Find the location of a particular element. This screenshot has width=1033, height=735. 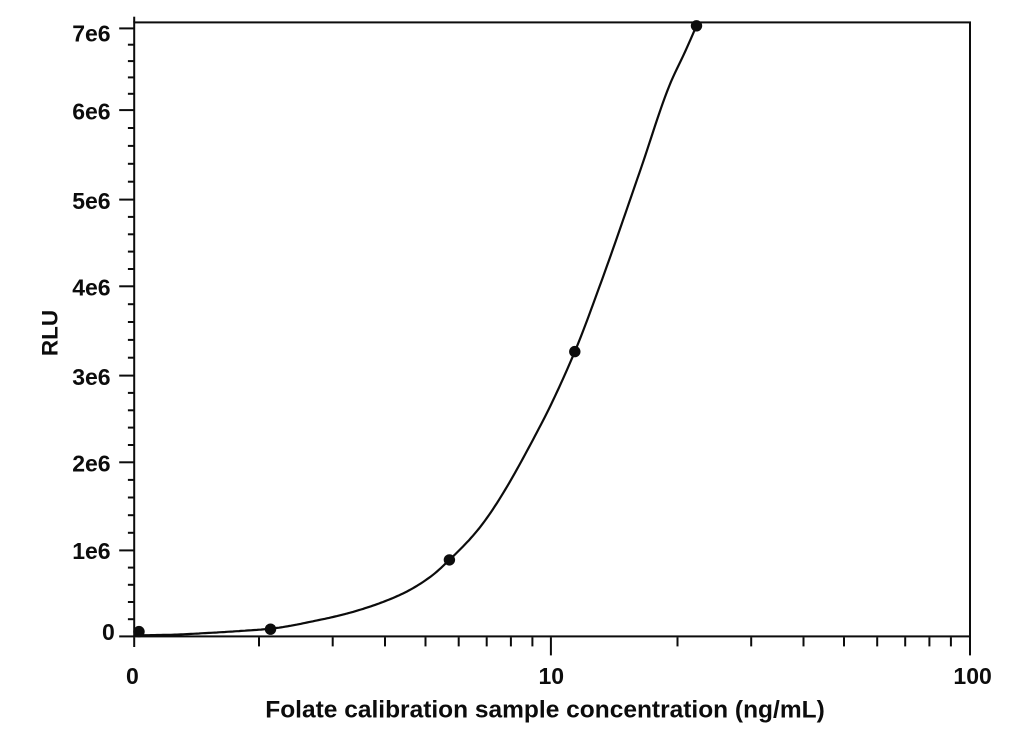

svg-text: 1e6 is located at coordinates (91, 551).